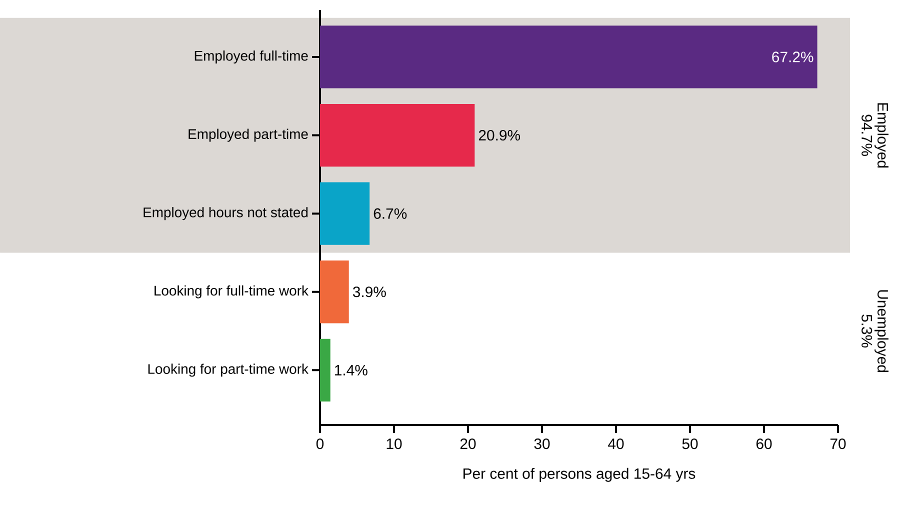 The height and width of the screenshot is (523, 904). What do you see at coordinates (394, 444) in the screenshot?
I see `x-tick-label: 10` at bounding box center [394, 444].